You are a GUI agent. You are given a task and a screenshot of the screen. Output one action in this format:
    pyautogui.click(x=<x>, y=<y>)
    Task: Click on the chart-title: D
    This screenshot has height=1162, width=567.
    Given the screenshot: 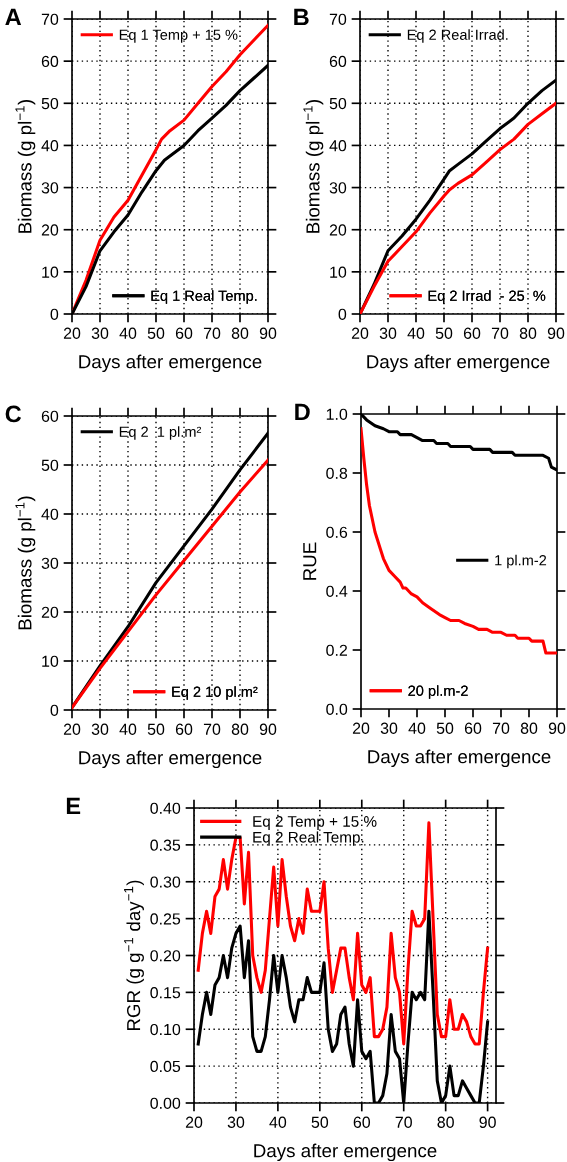 What is the action you would take?
    pyautogui.click(x=302, y=412)
    